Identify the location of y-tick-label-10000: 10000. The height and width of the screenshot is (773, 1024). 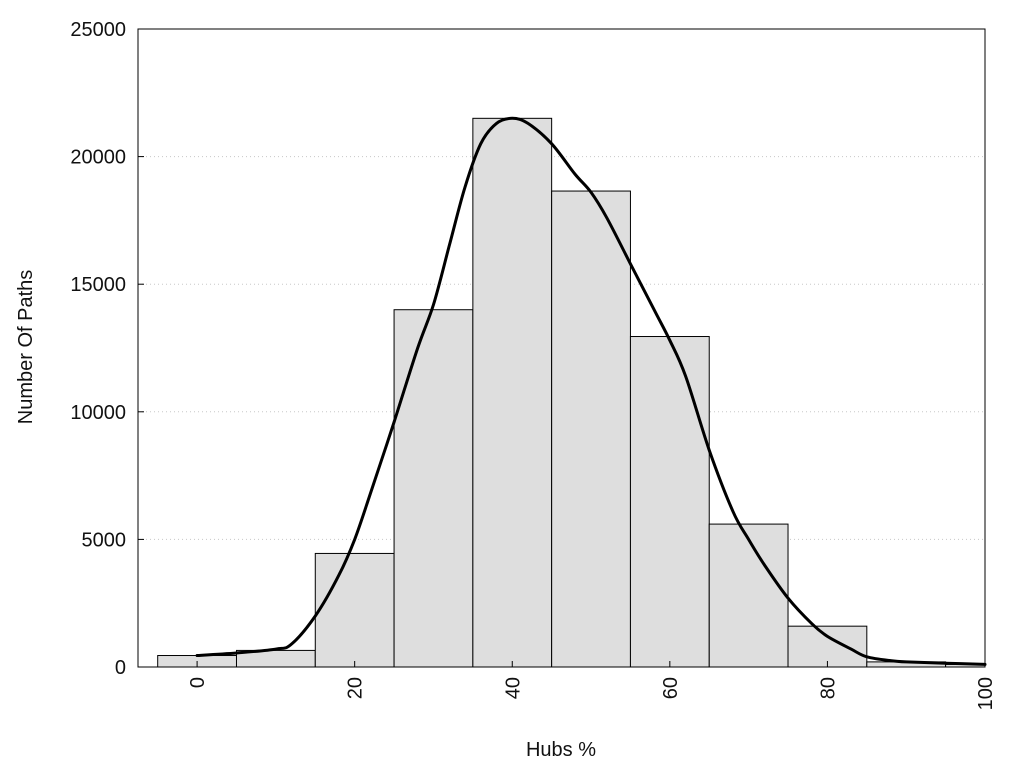
(98, 413).